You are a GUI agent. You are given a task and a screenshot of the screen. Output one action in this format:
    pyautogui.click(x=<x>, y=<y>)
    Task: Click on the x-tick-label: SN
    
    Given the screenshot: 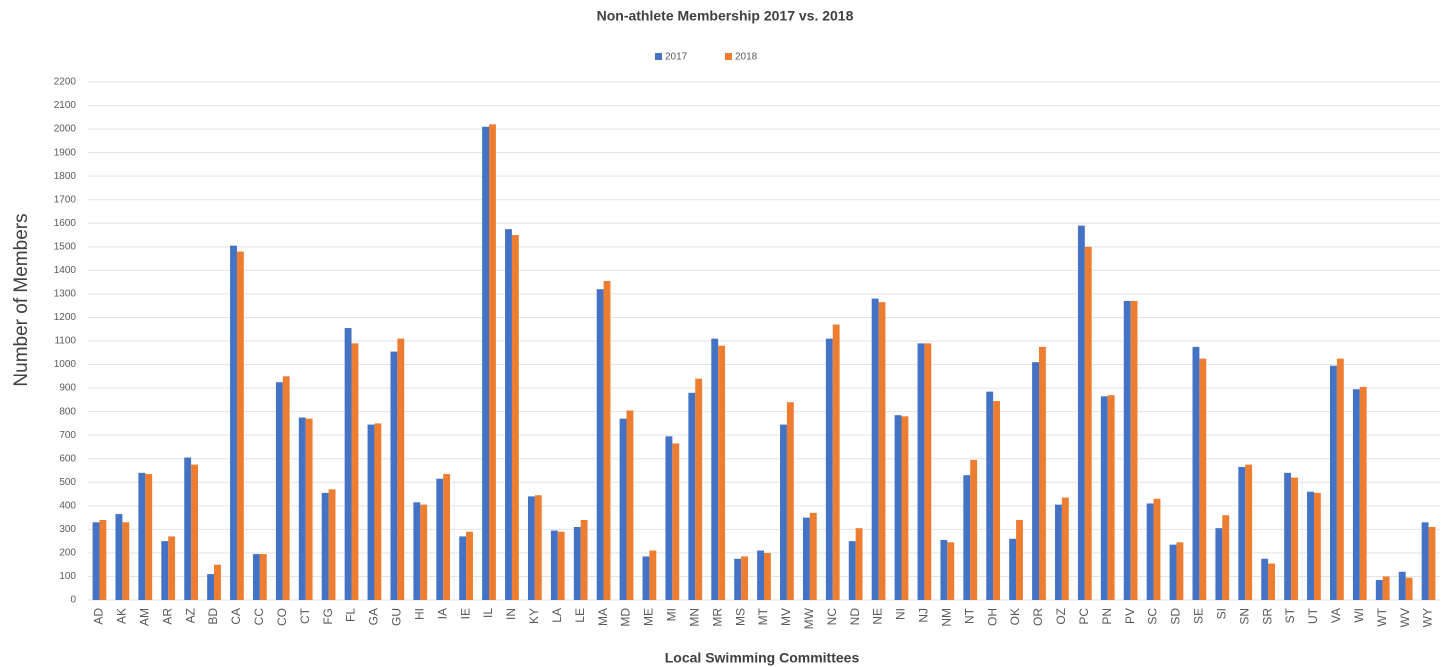 What is the action you would take?
    pyautogui.click(x=1244, y=616)
    